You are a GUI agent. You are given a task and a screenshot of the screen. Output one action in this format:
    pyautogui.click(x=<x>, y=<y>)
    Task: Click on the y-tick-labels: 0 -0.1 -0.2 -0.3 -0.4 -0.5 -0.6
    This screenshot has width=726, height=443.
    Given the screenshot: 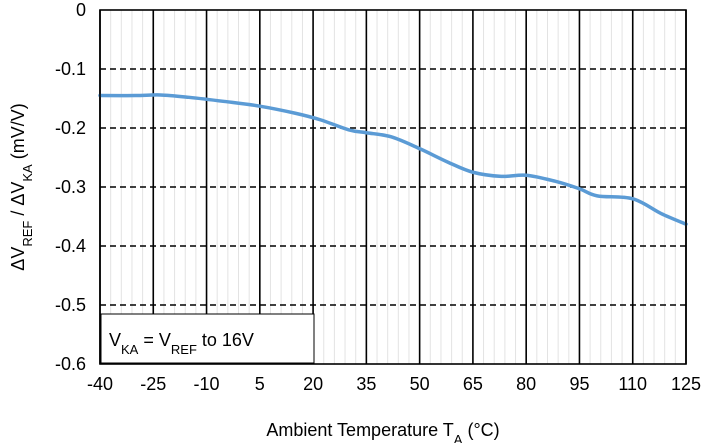 What is the action you would take?
    pyautogui.click(x=70, y=187)
    